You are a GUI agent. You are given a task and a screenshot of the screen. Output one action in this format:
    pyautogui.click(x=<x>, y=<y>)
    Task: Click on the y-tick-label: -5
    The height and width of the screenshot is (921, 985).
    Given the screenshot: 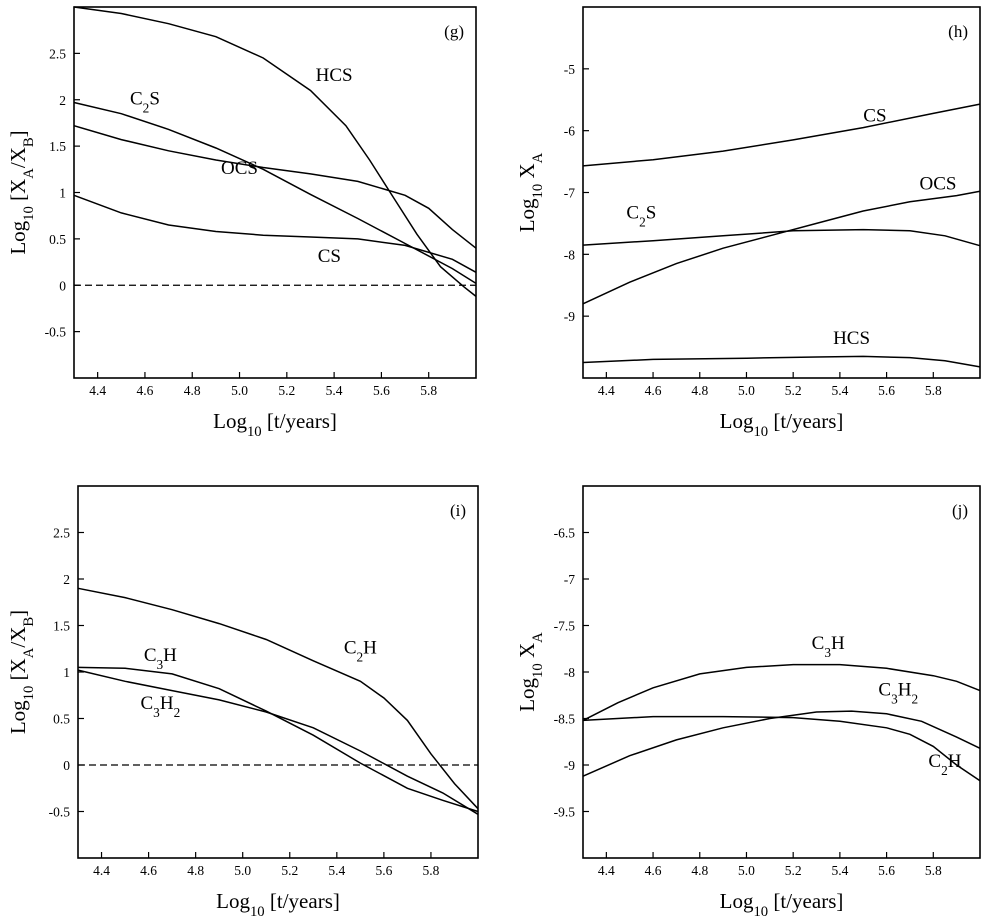 What is the action you would take?
    pyautogui.click(x=569, y=69)
    